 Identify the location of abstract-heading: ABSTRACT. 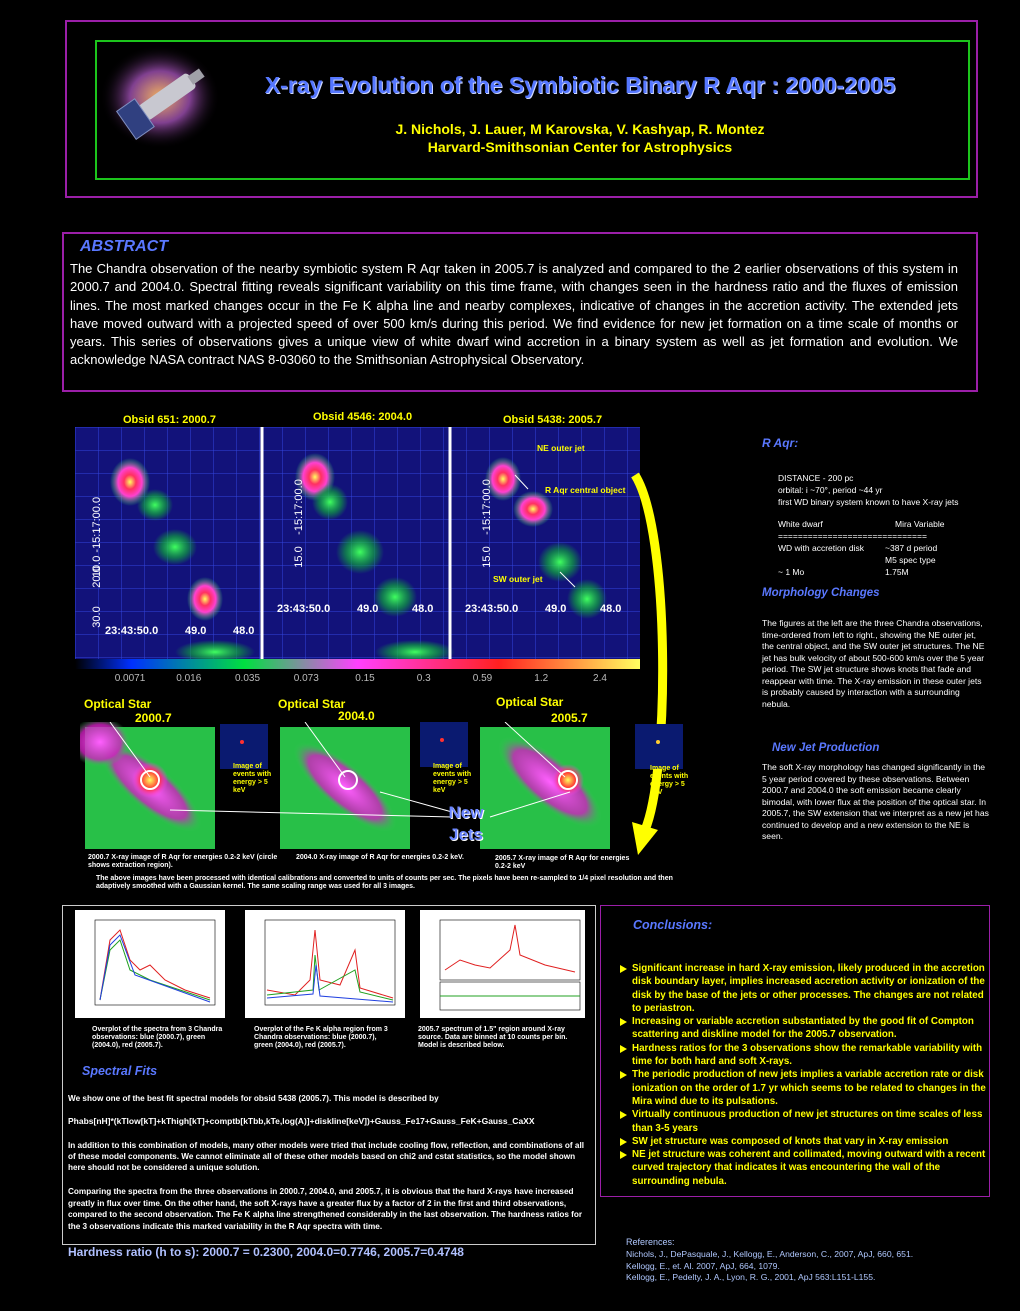
(124, 246).